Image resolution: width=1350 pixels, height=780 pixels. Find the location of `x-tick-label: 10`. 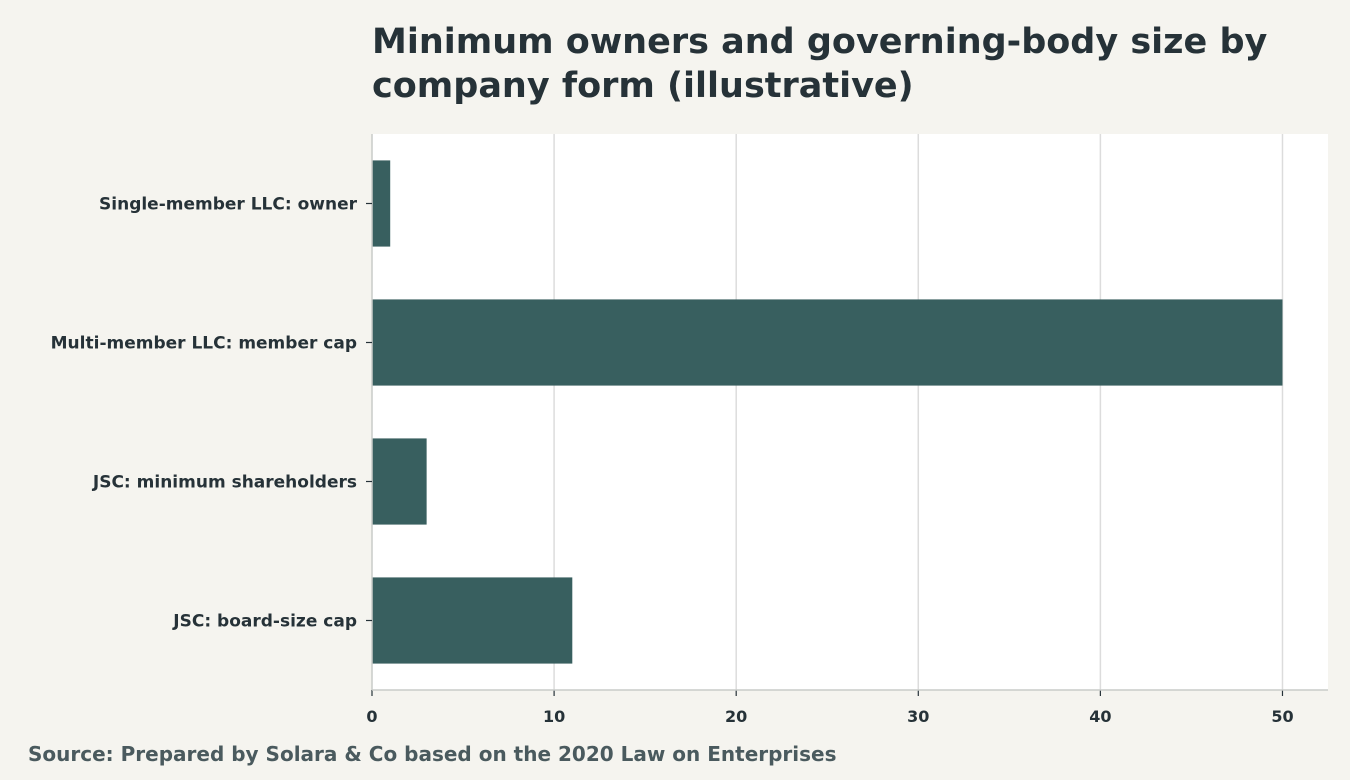

x-tick-label: 10 is located at coordinates (554, 716).